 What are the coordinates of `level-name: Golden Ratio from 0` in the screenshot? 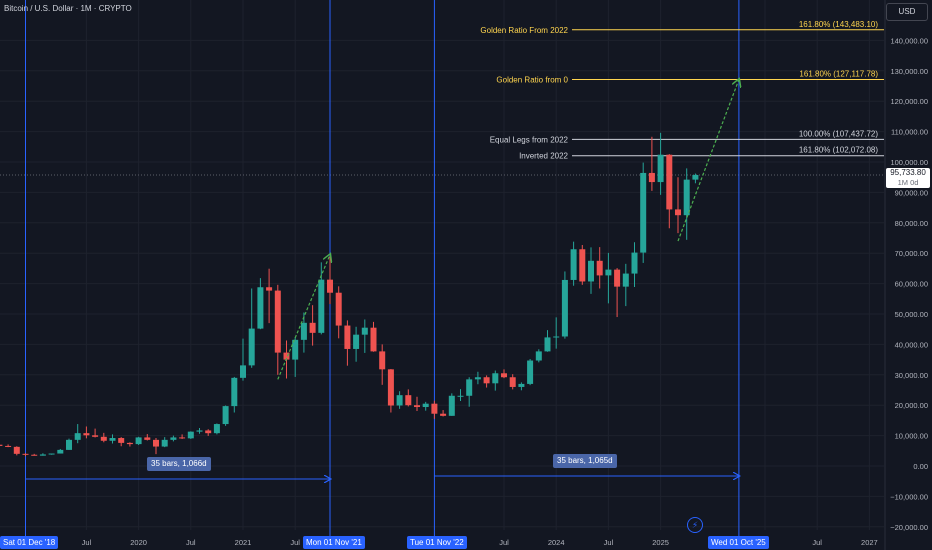 It's located at (532, 80).